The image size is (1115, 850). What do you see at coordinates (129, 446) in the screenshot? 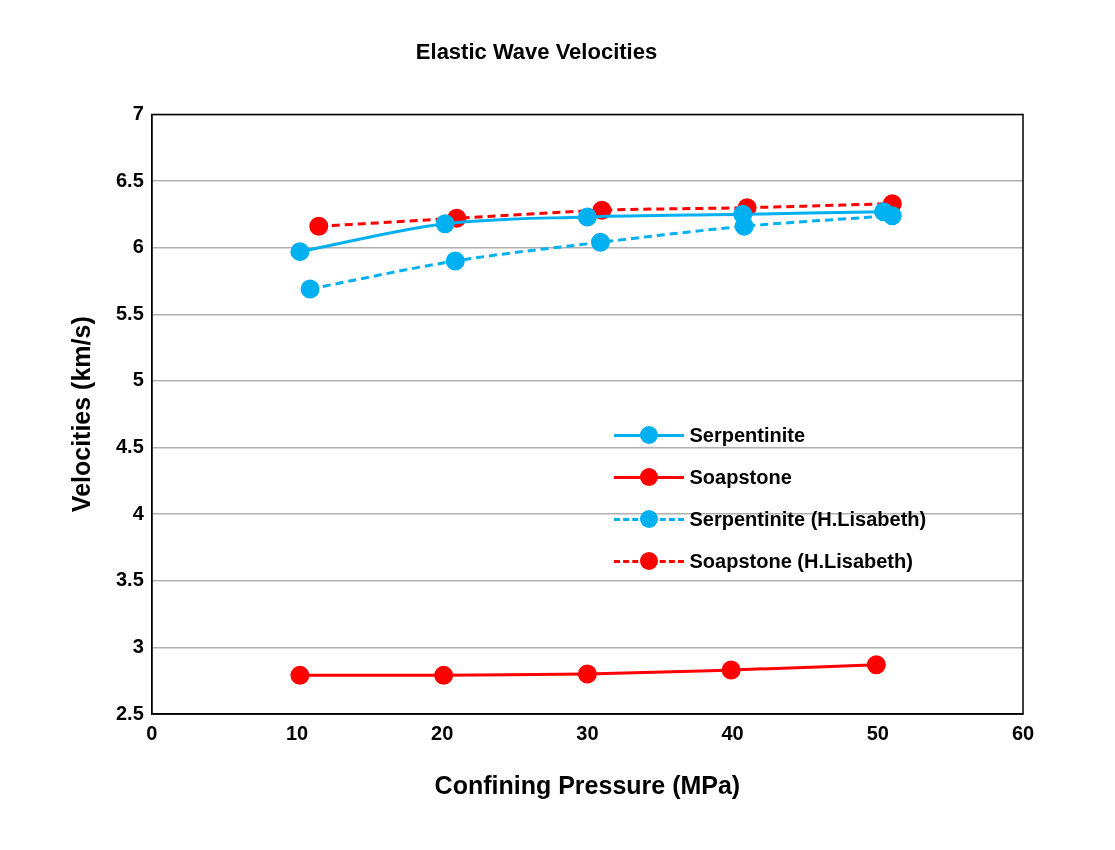
I see `y-tick-label: 4.5` at bounding box center [129, 446].